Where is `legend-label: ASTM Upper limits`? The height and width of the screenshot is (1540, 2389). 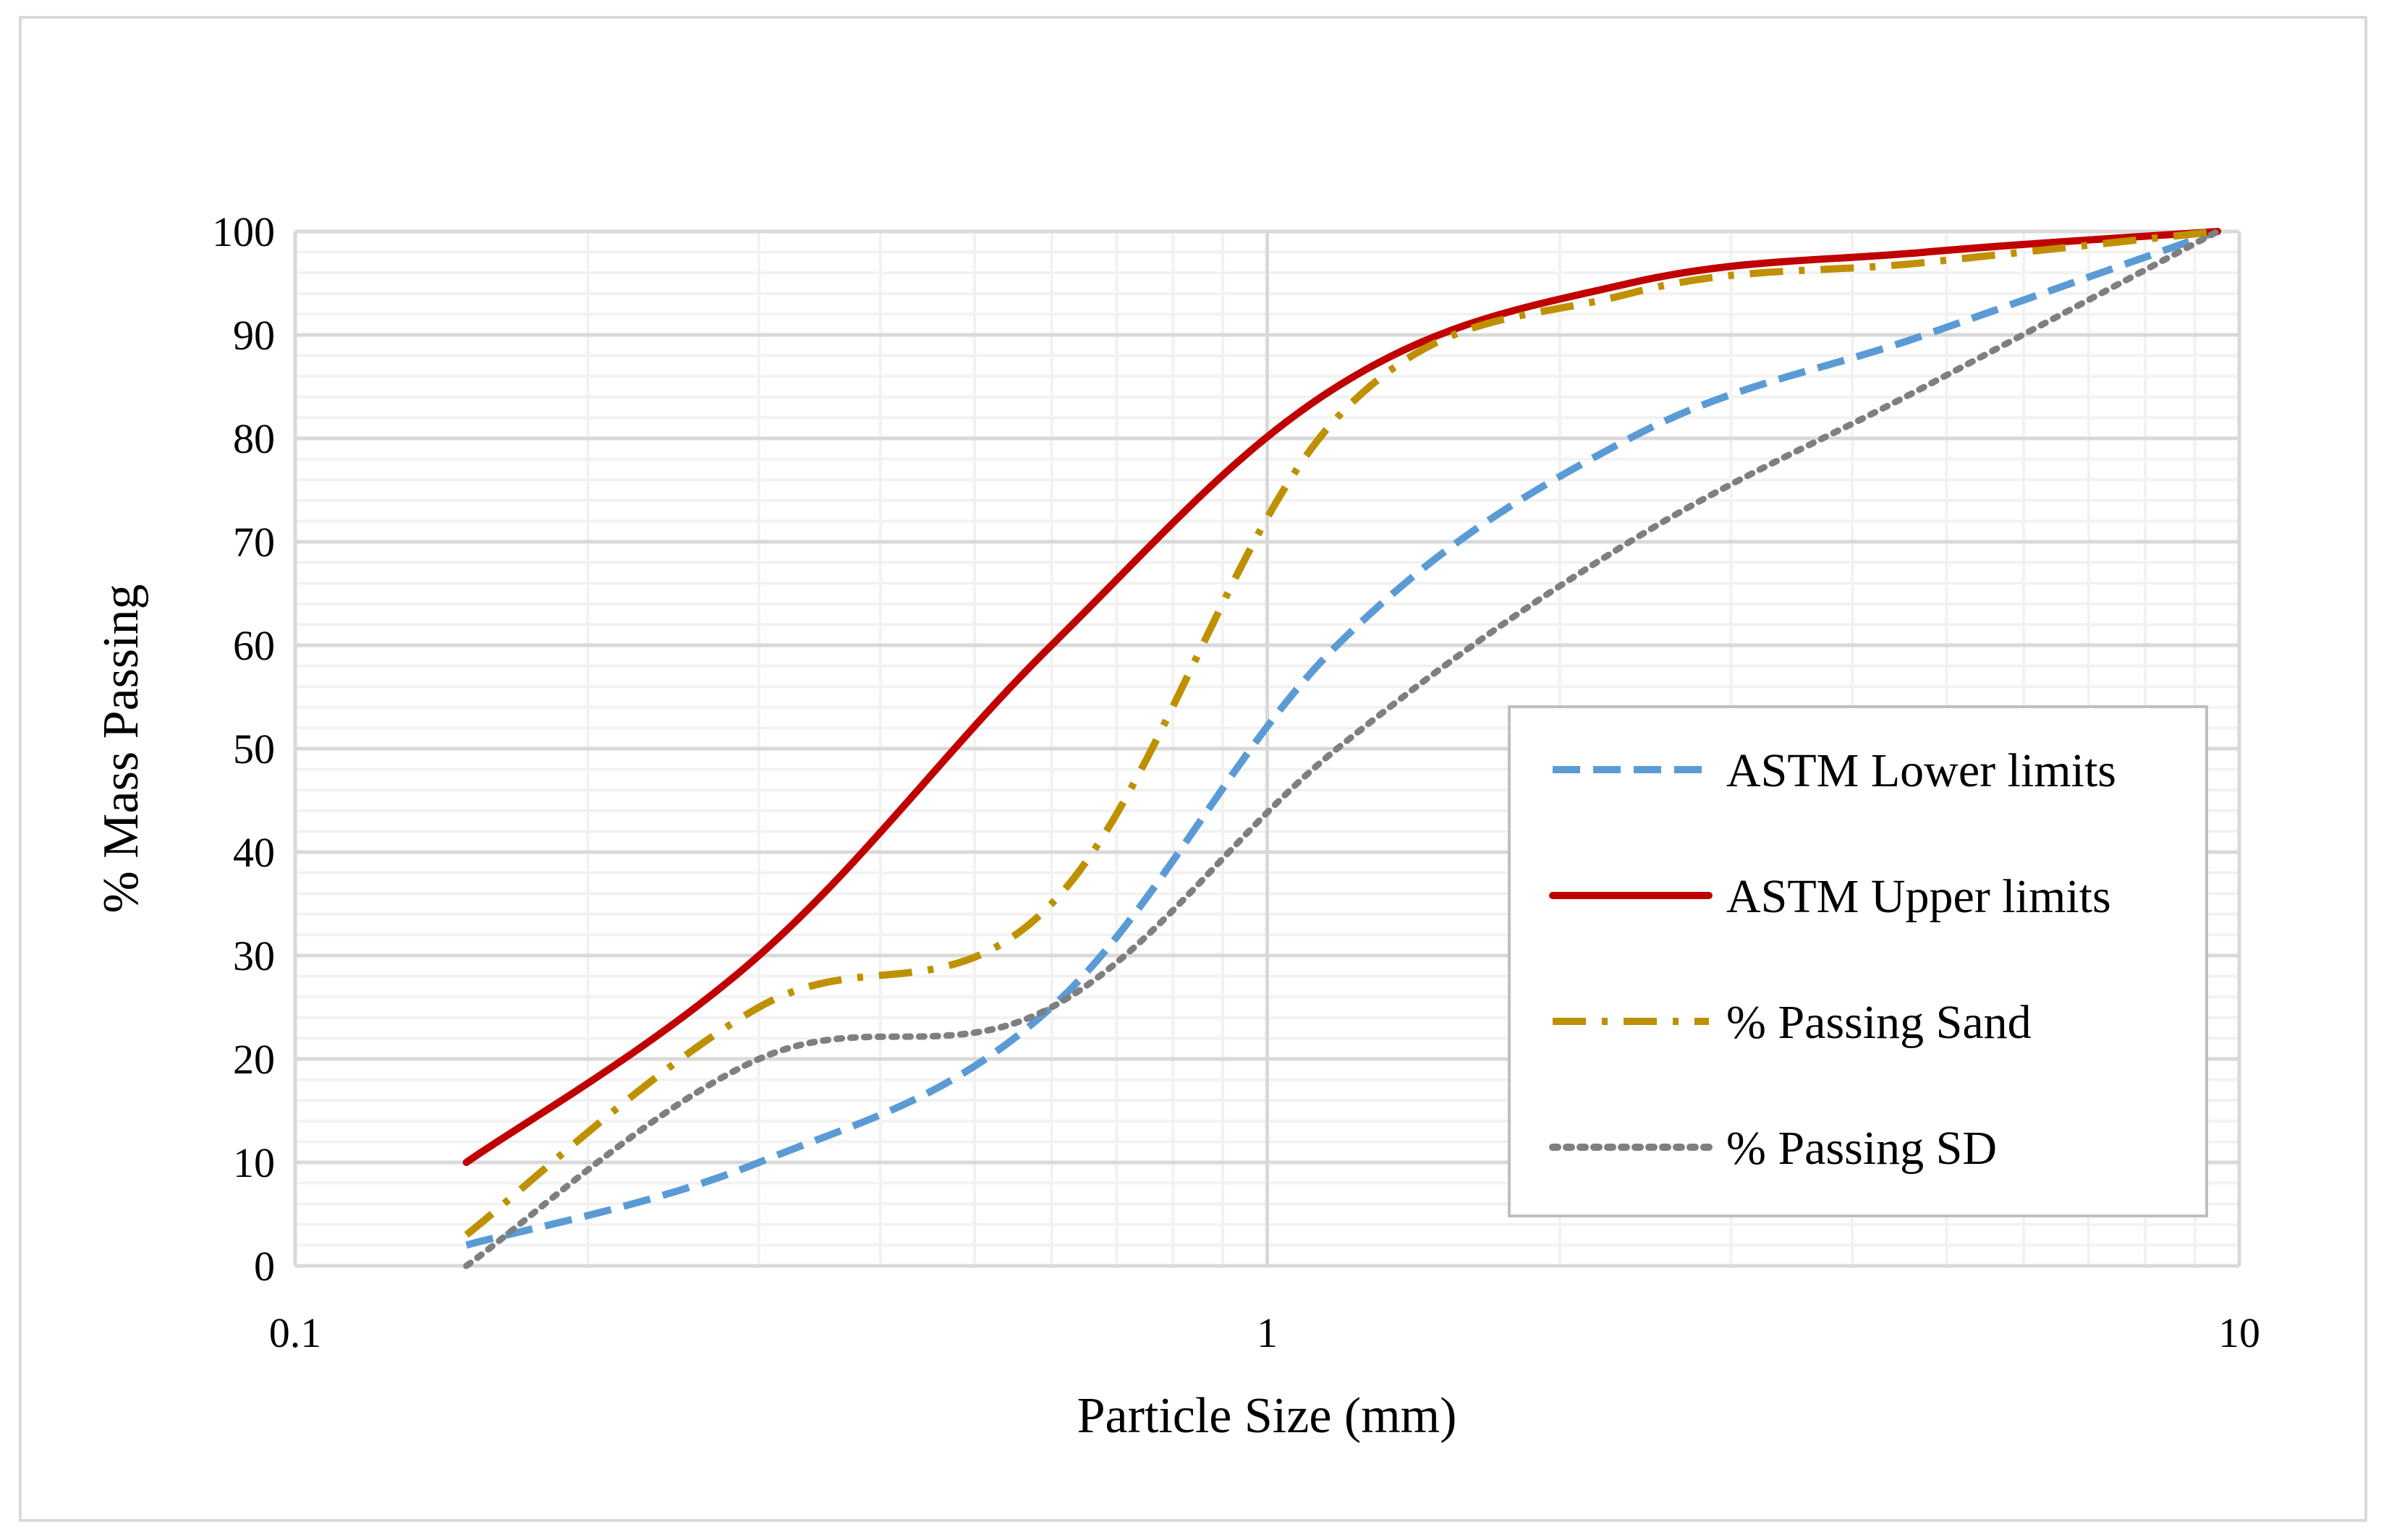 legend-label: ASTM Upper limits is located at coordinates (1918, 896).